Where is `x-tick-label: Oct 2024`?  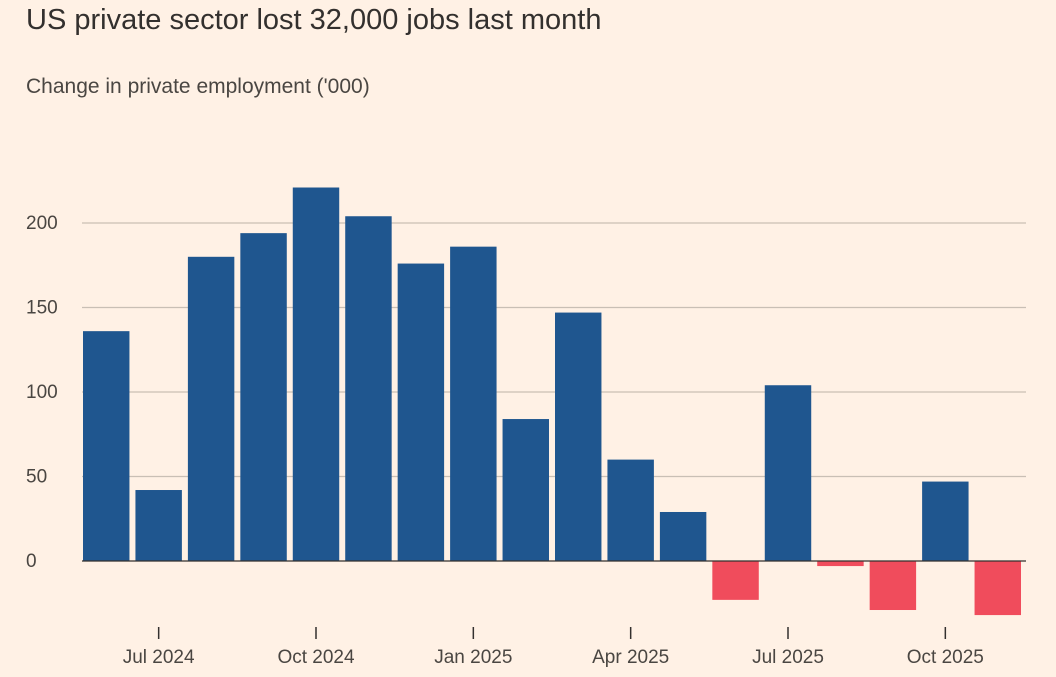
x-tick-label: Oct 2024 is located at coordinates (316, 657).